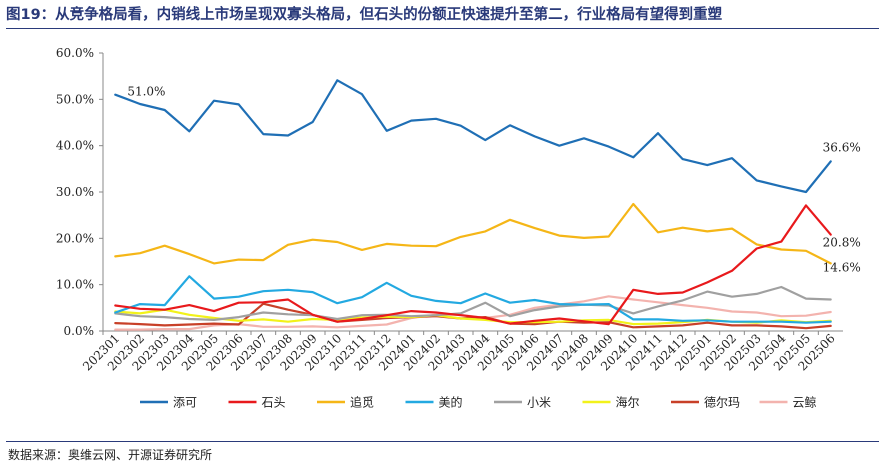  What do you see at coordinates (442, 441) in the screenshot?
I see `source-rule` at bounding box center [442, 441].